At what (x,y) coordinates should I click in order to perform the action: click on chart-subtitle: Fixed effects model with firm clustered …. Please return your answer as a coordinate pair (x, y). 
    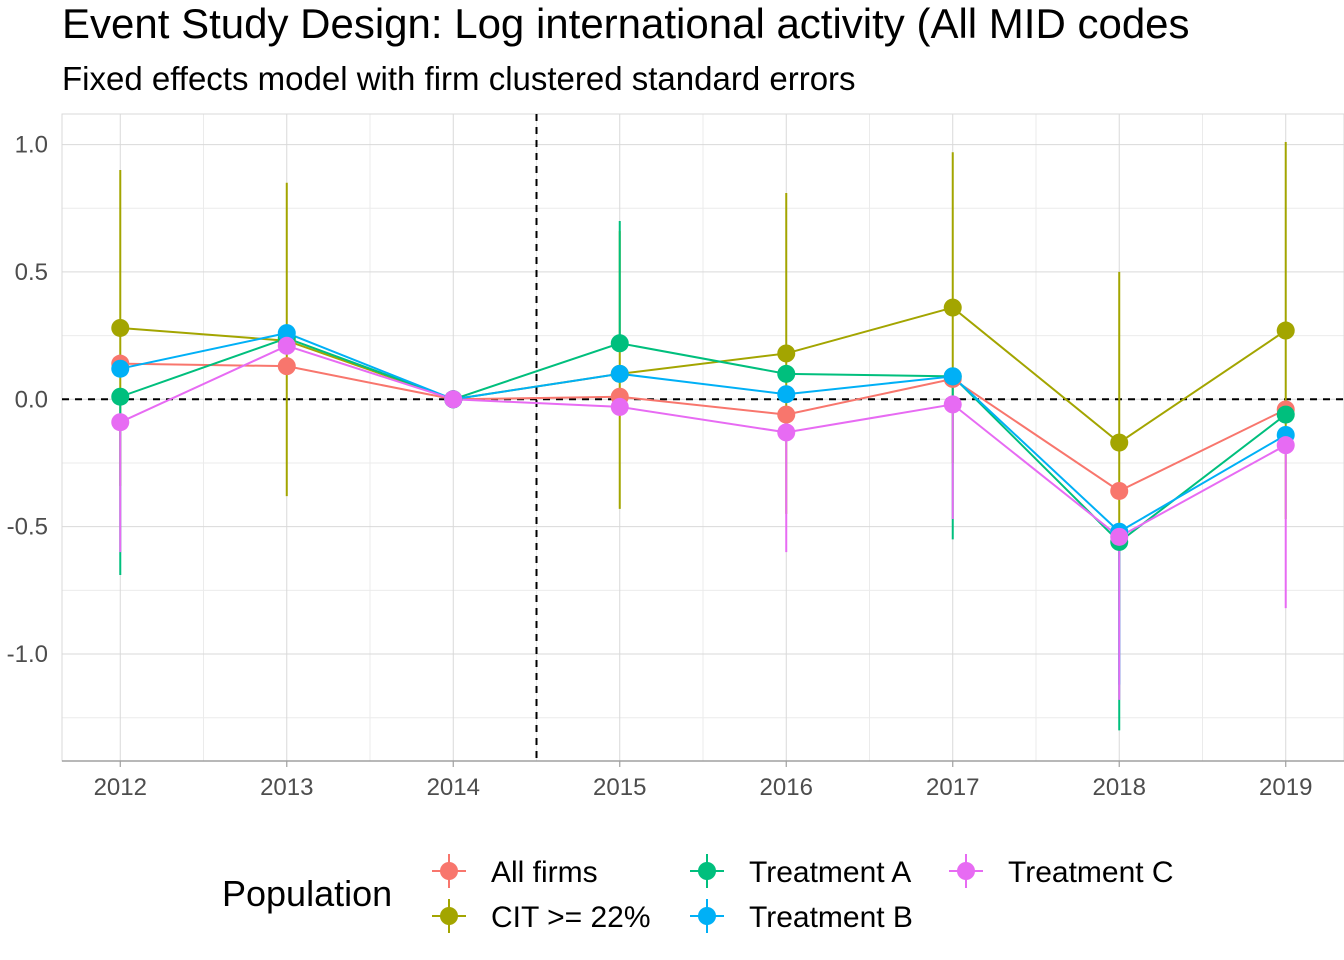
    Looking at the image, I should click on (459, 78).